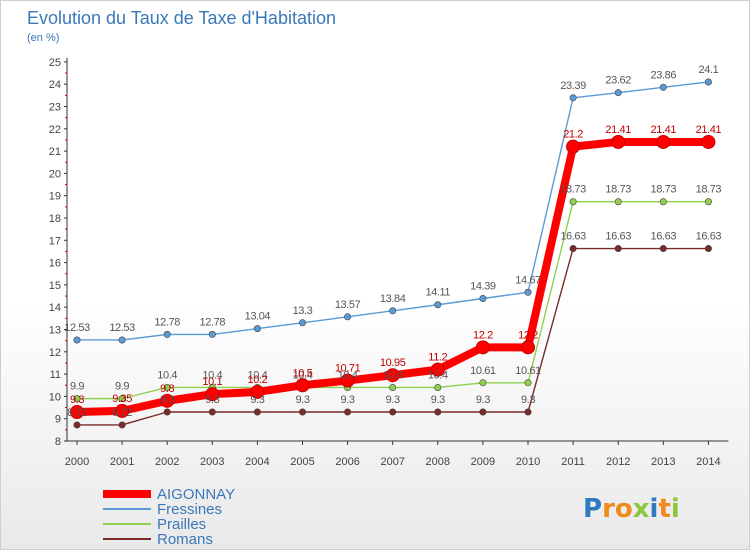 This screenshot has width=750, height=551. Describe the element at coordinates (55, 152) in the screenshot. I see `y-tick-label: 21` at that location.